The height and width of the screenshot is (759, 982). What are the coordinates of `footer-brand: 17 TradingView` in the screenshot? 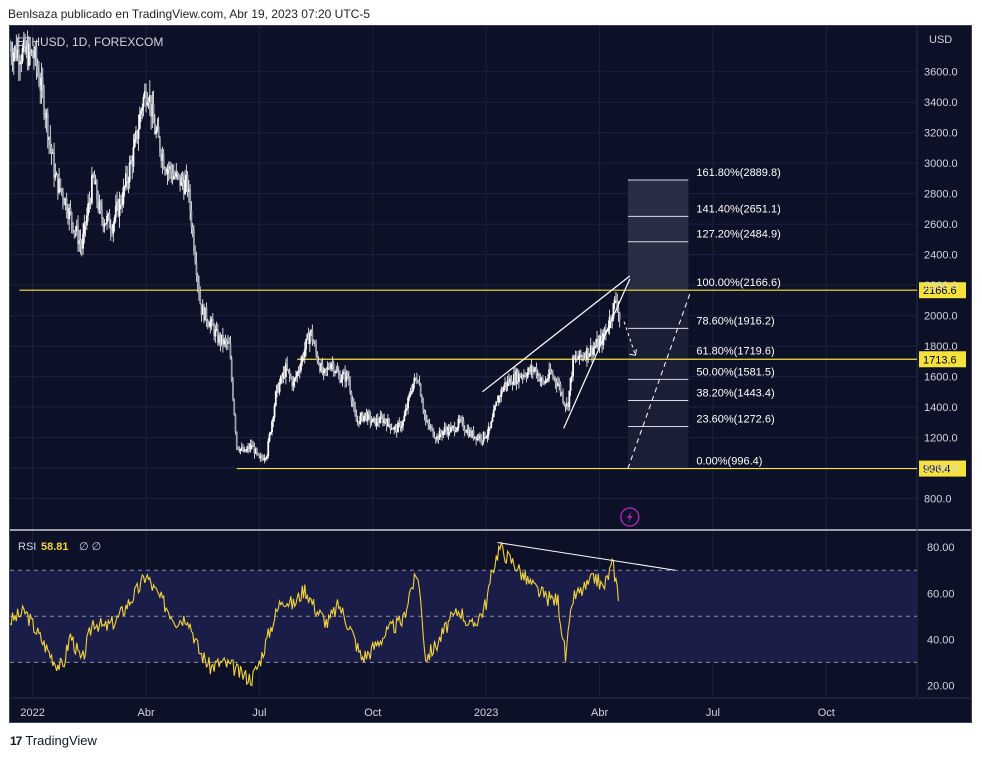 It's located at (53, 740).